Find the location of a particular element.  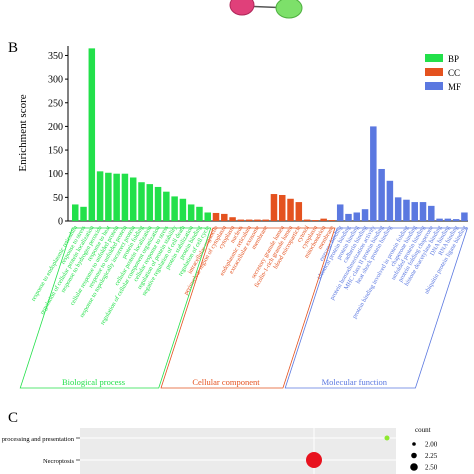

legend-label: MF is located at coordinates (454, 87).